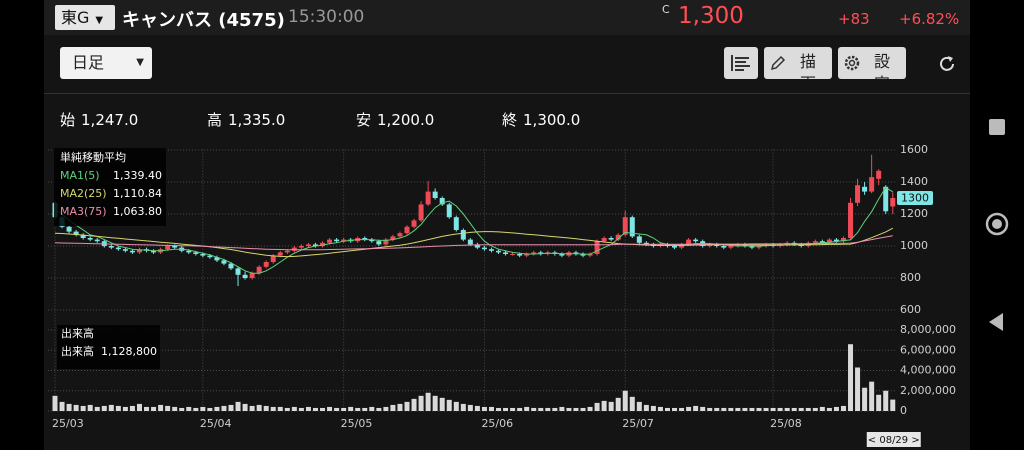 This screenshot has height=450, width=1024. What do you see at coordinates (85, 17) in the screenshot?
I see `market-select: 東G ▼` at bounding box center [85, 17].